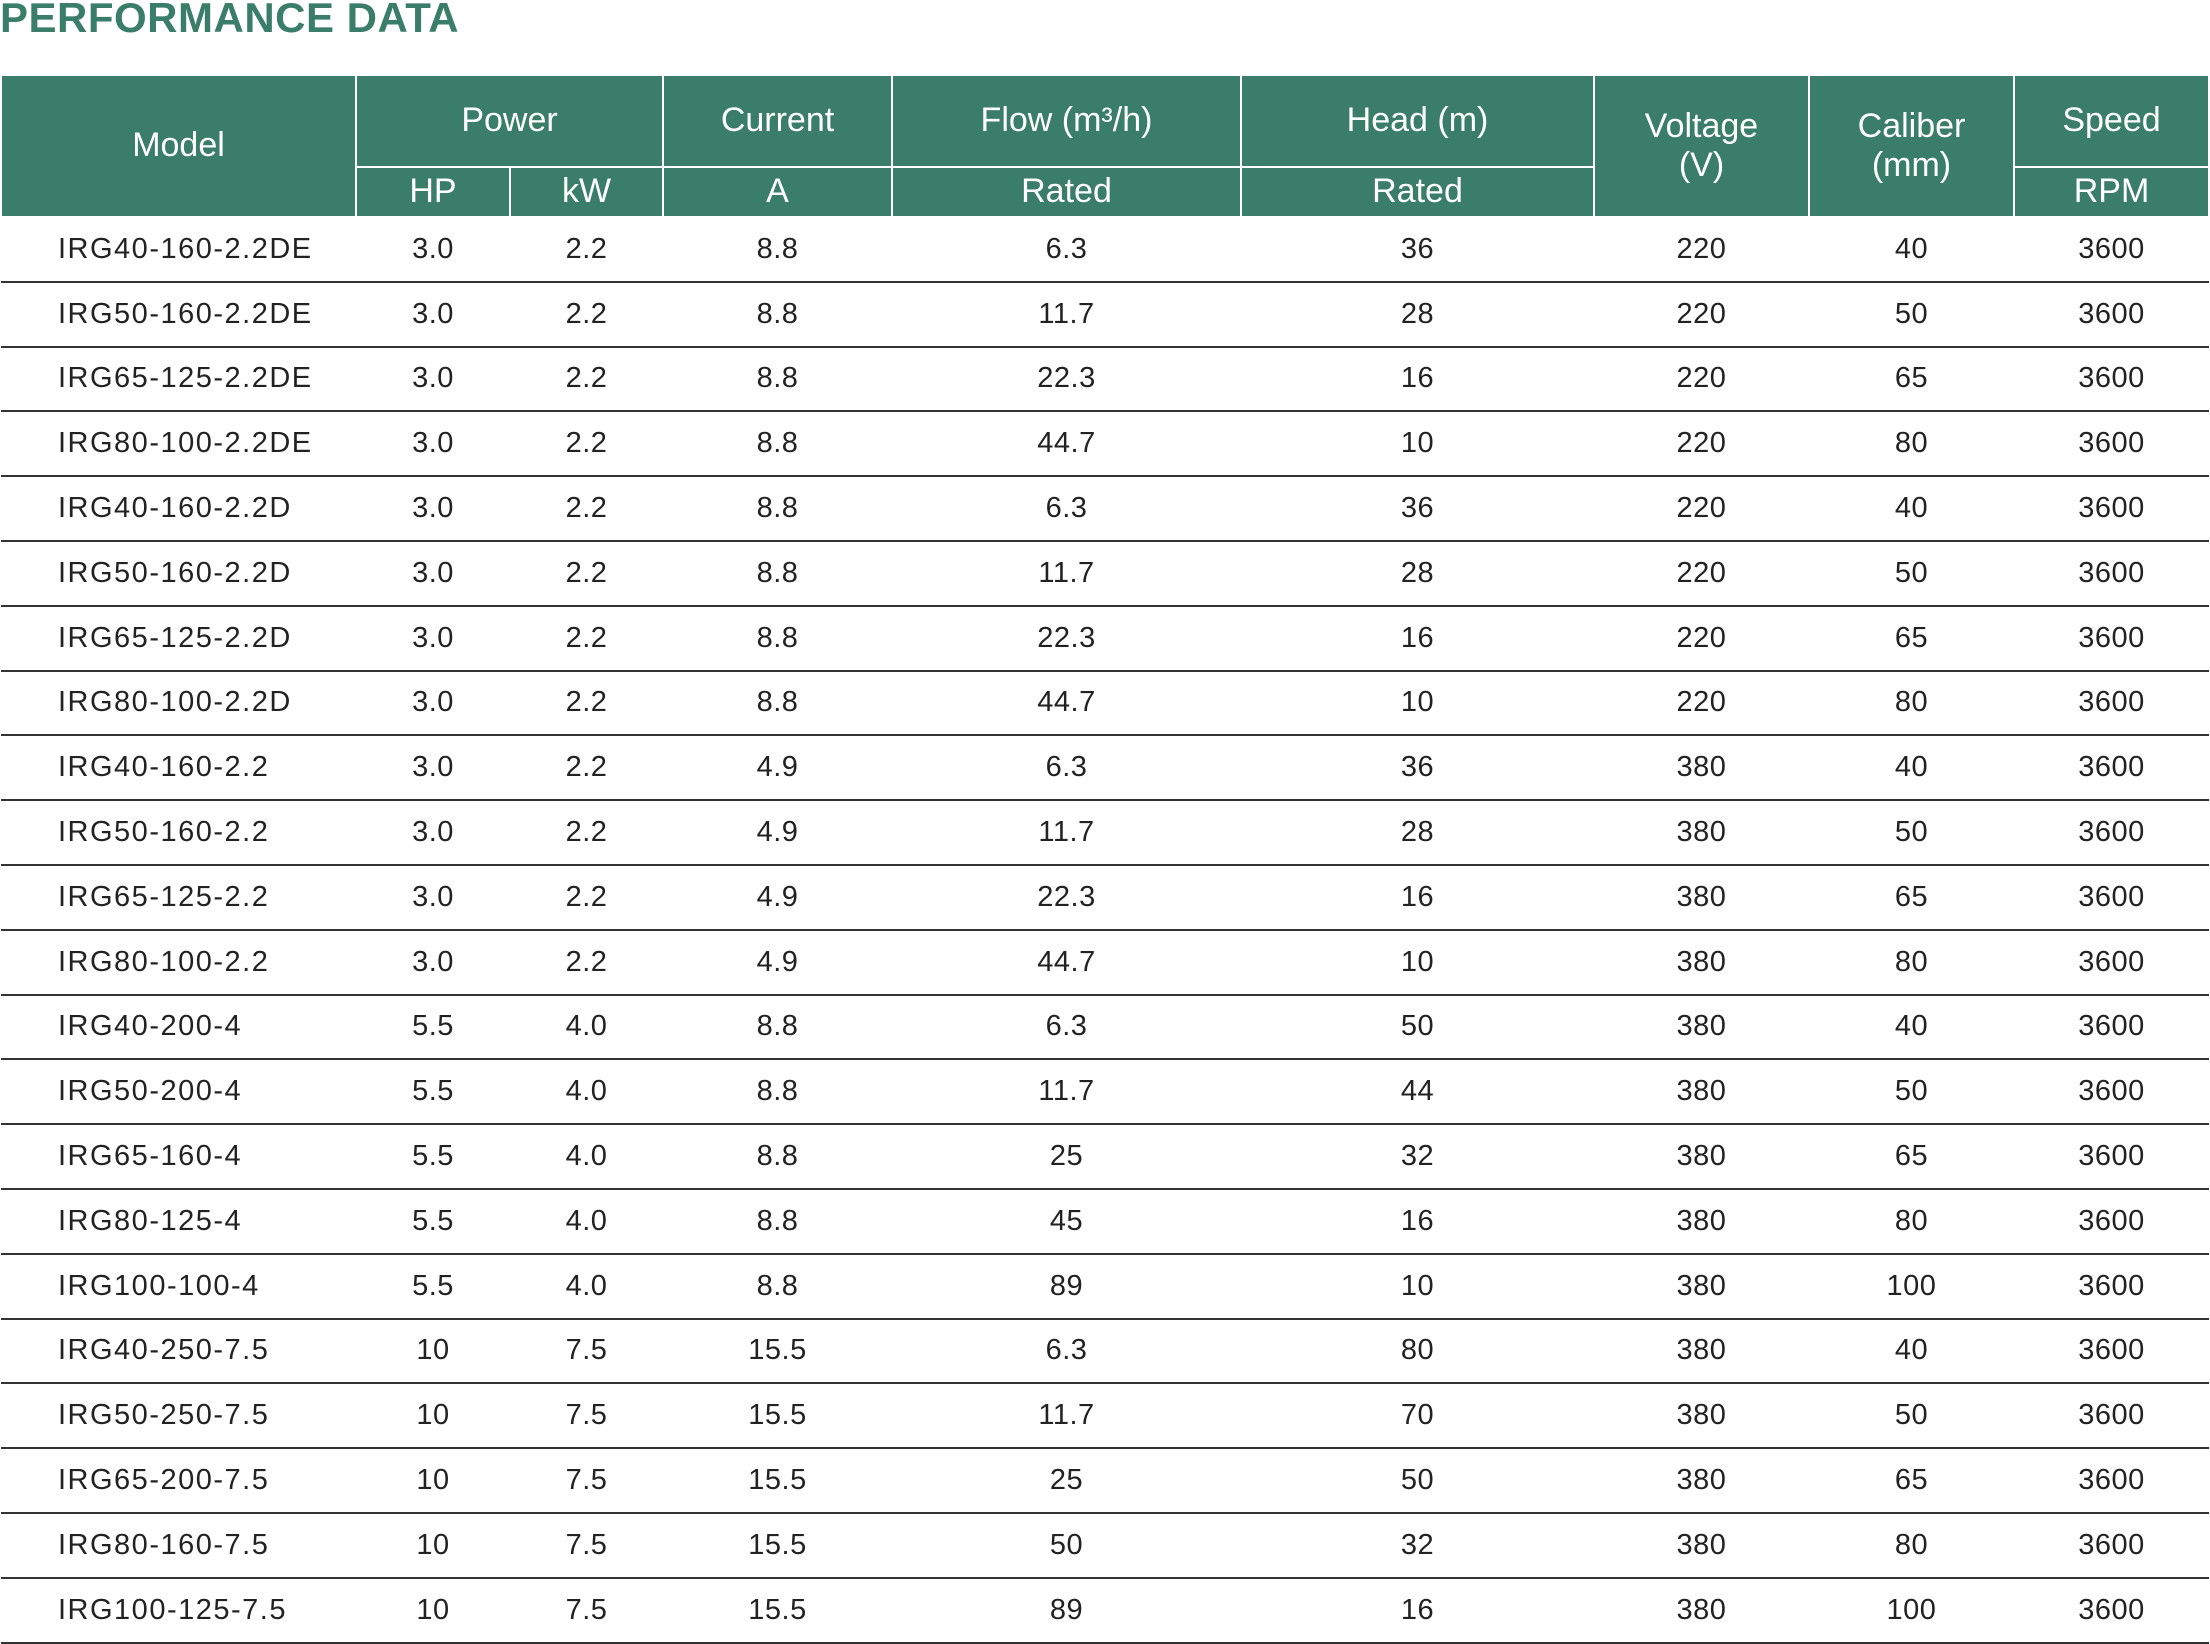 The height and width of the screenshot is (1644, 2210). What do you see at coordinates (1417, 1092) in the screenshot?
I see `value-cell: 44` at bounding box center [1417, 1092].